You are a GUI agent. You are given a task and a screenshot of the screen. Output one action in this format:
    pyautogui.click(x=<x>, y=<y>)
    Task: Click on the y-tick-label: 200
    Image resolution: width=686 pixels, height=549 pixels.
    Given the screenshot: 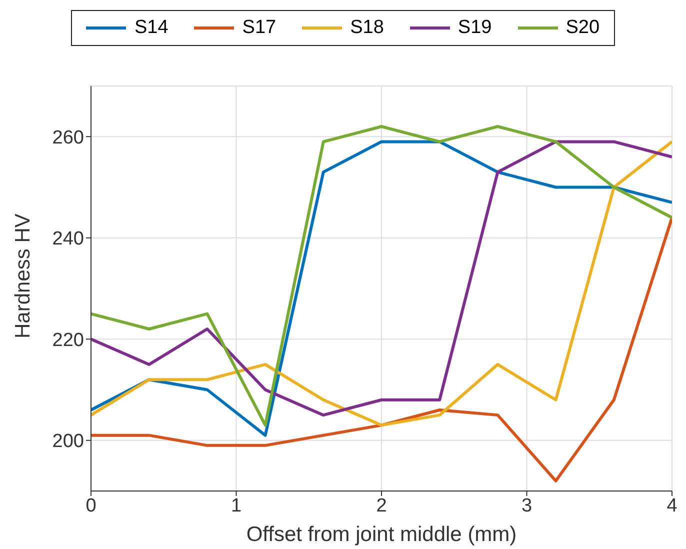 What is the action you would take?
    pyautogui.click(x=68, y=441)
    